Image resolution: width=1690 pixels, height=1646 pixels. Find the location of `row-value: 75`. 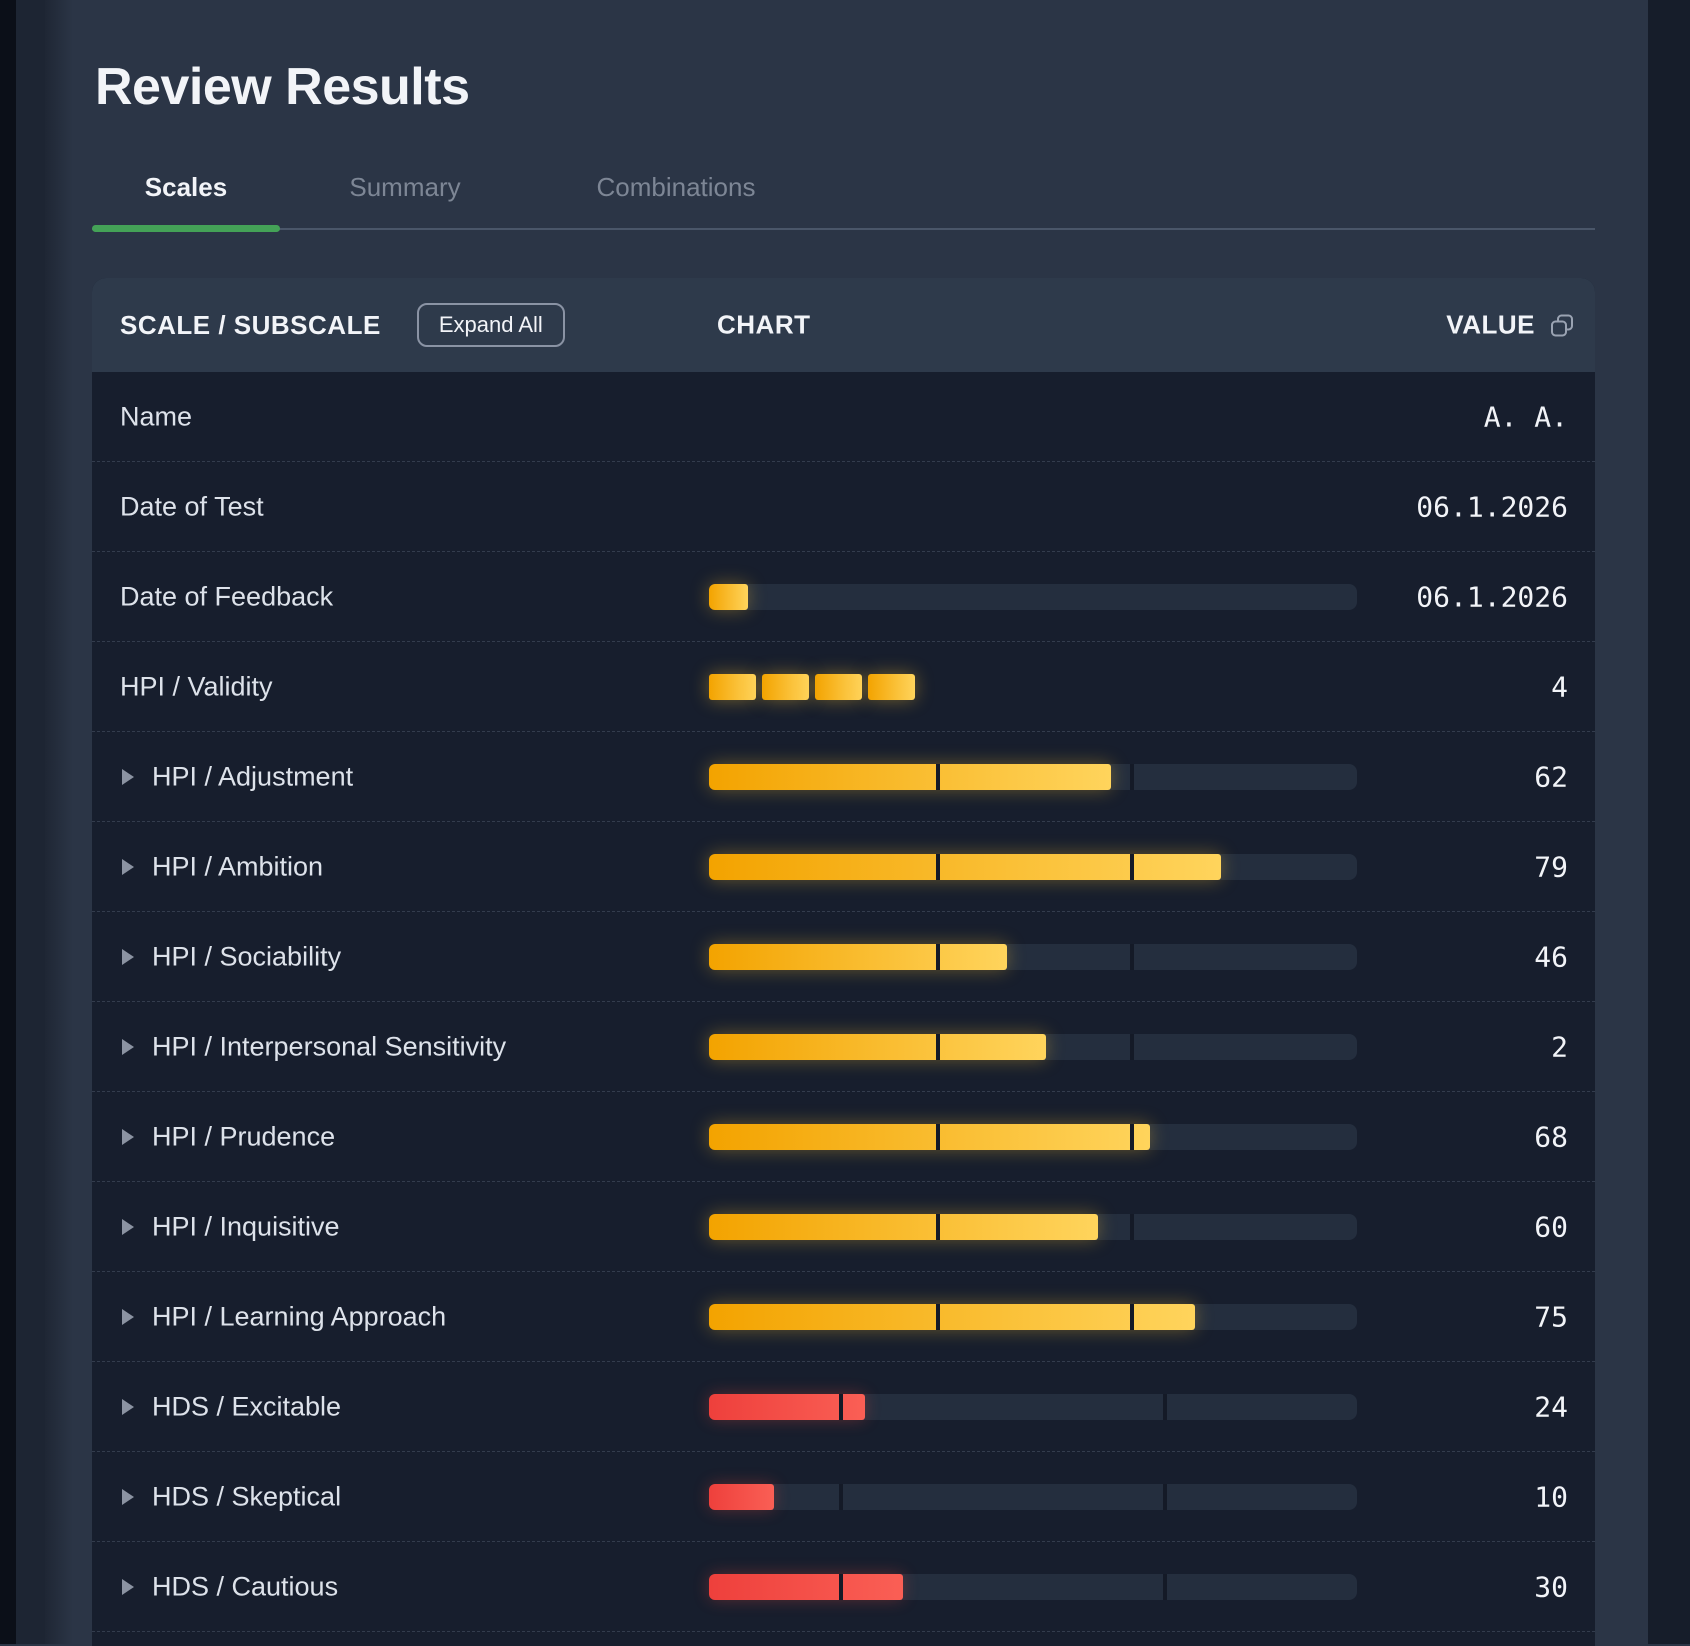

row-value: 75 is located at coordinates (1551, 1316).